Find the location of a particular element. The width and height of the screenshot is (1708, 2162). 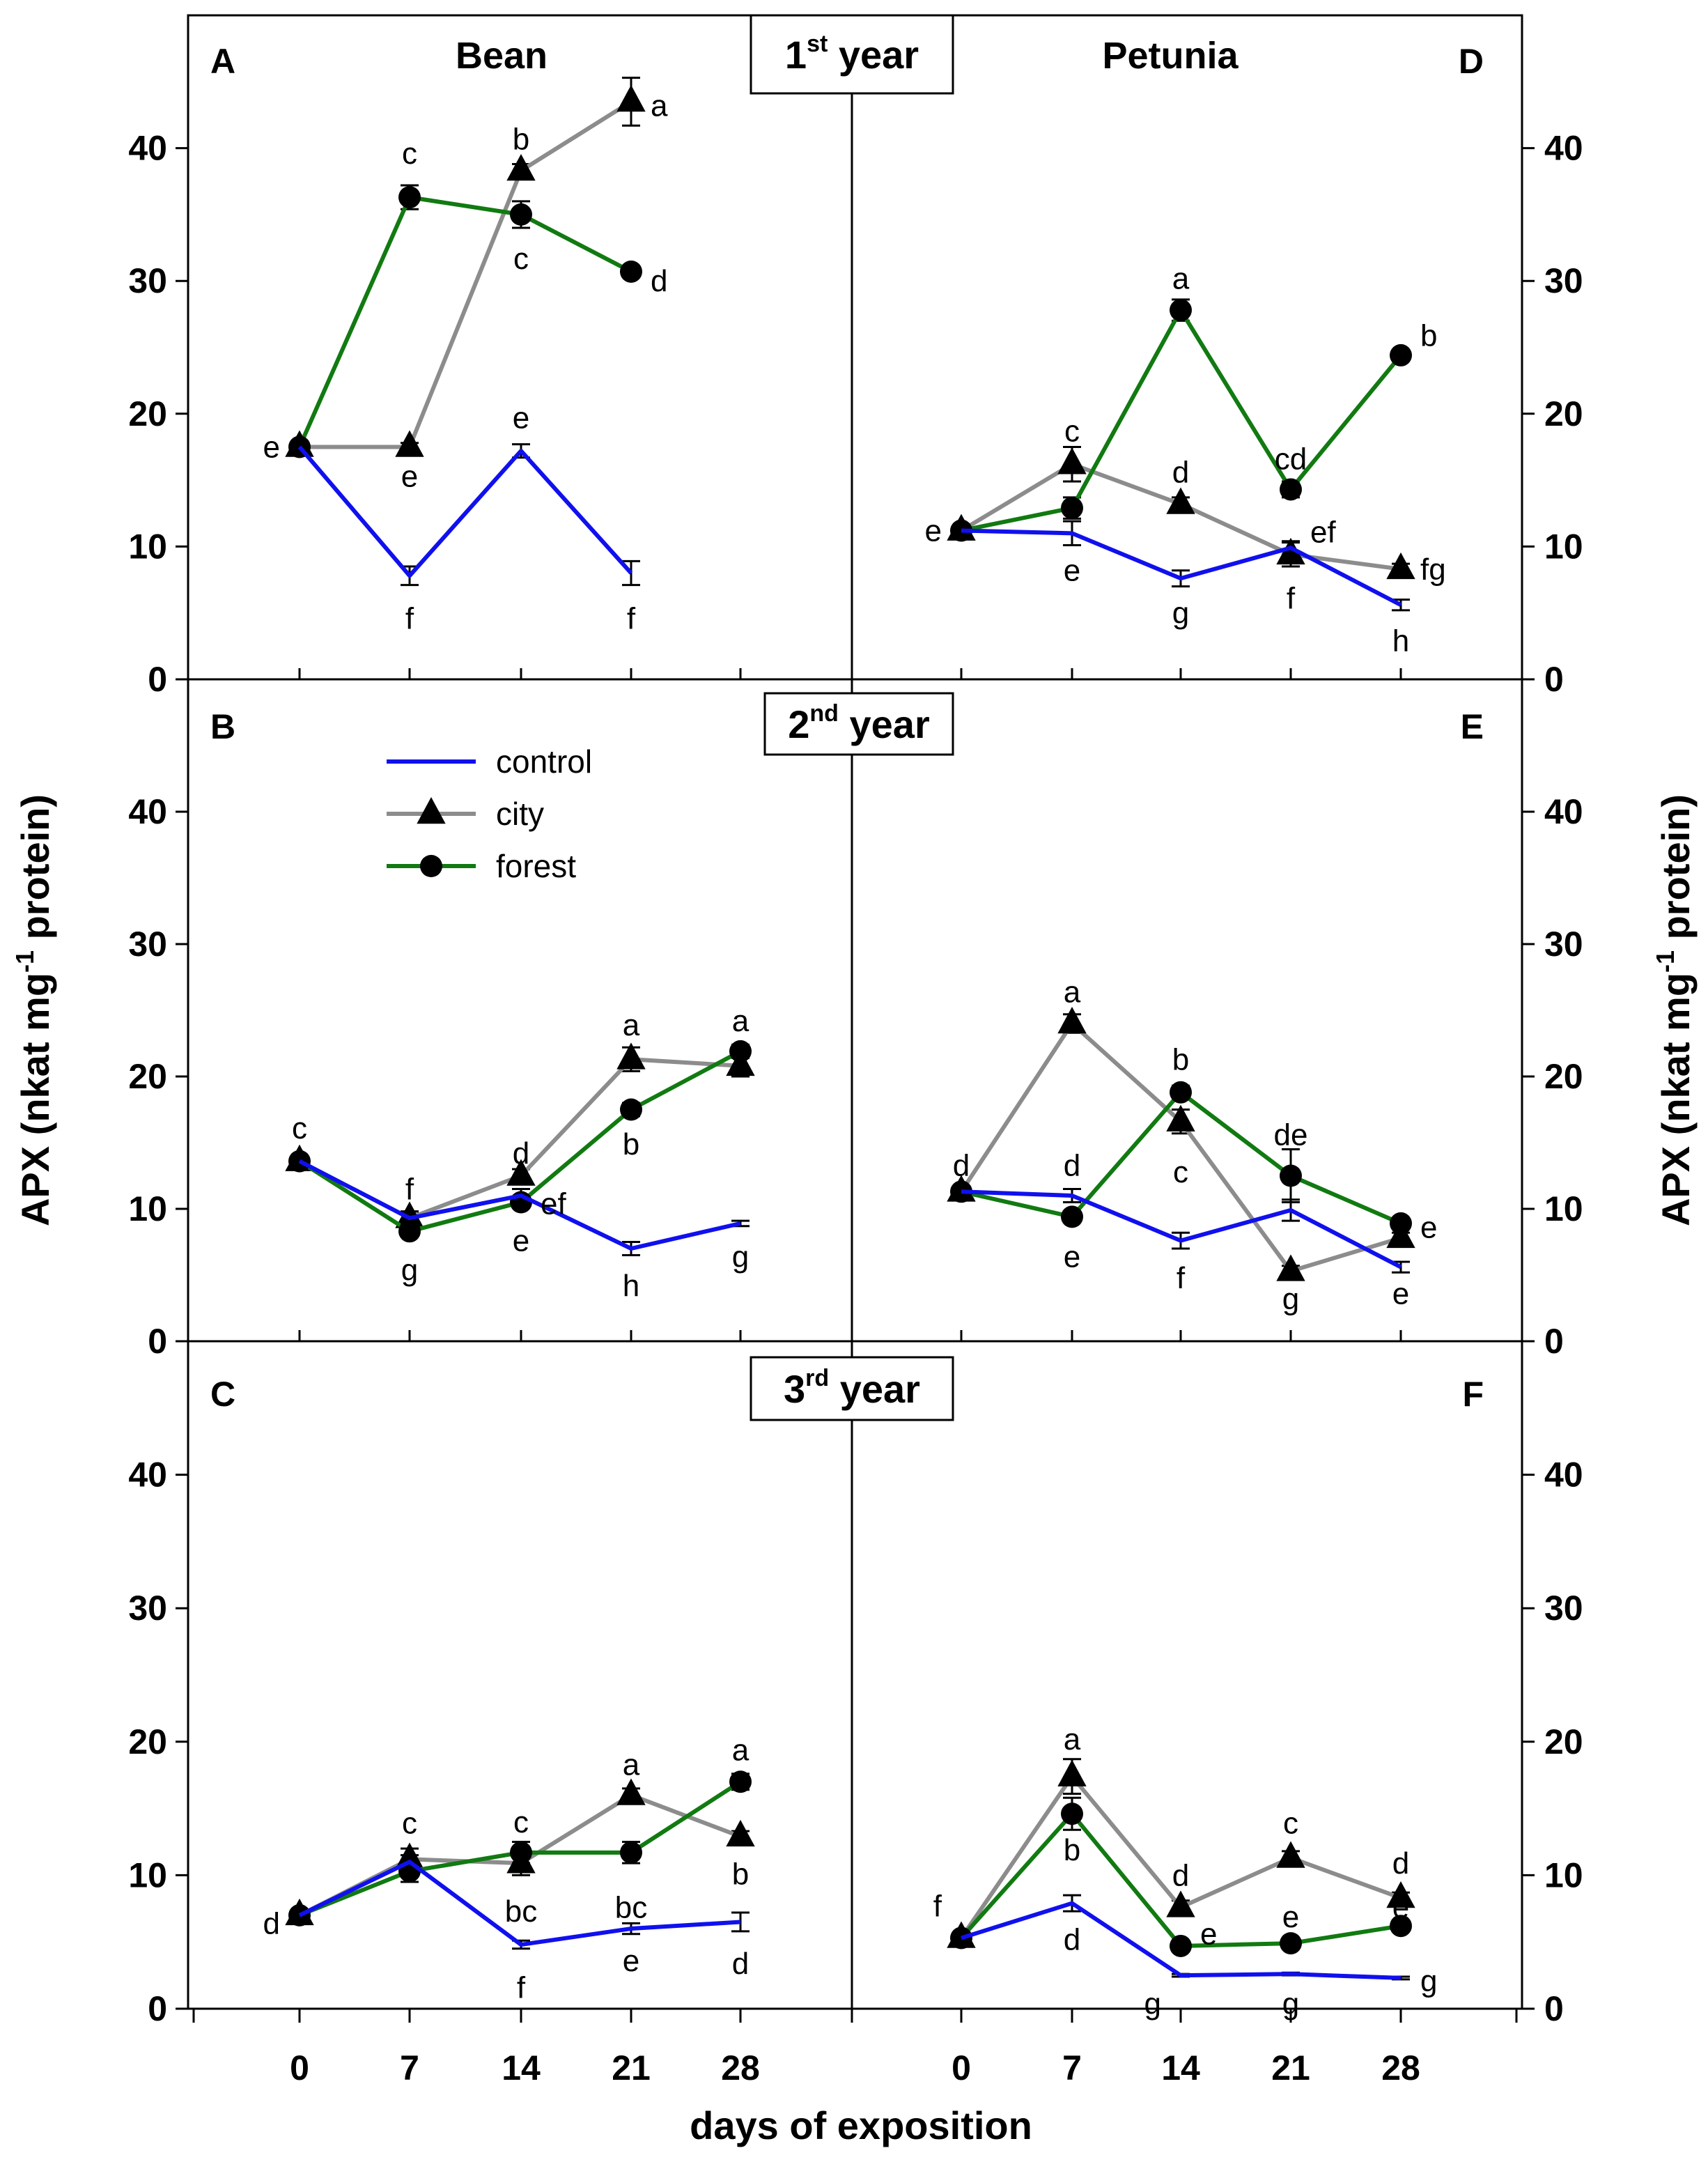

panel-B is located at coordinates (520, 1148).